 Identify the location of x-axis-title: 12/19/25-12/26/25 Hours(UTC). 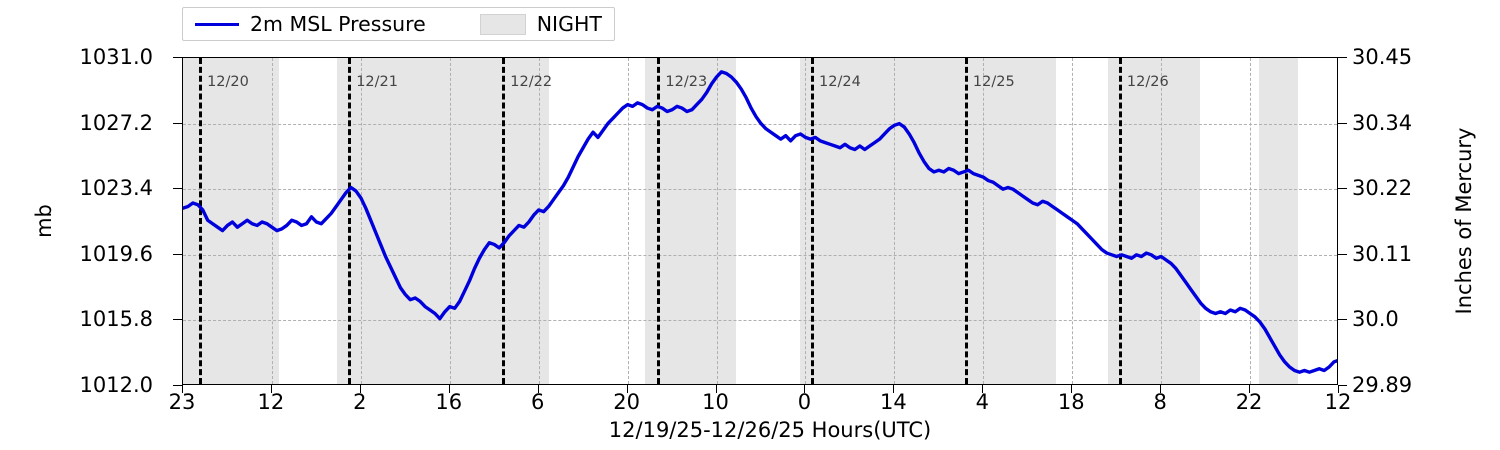
(770, 430).